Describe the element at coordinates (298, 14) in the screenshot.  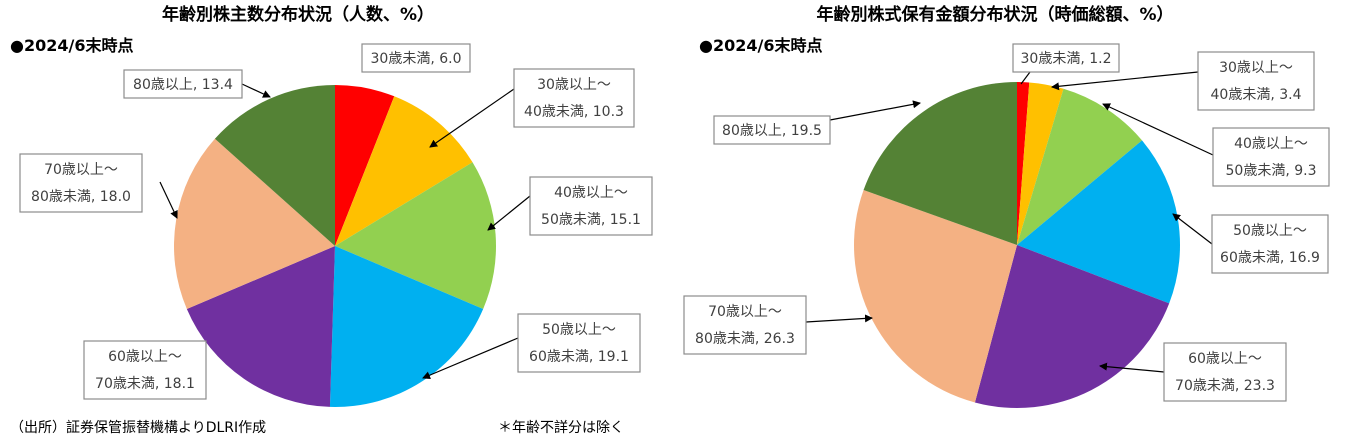
I see `chart1-title: 年齢別株主数分布状況（人数、%）` at that location.